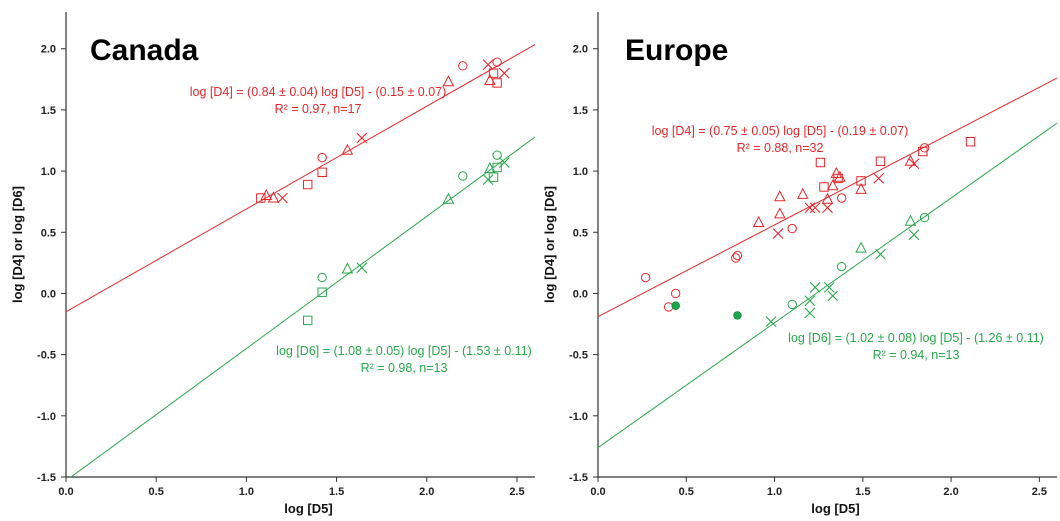  I want to click on d6-dot-point, so click(675, 305).